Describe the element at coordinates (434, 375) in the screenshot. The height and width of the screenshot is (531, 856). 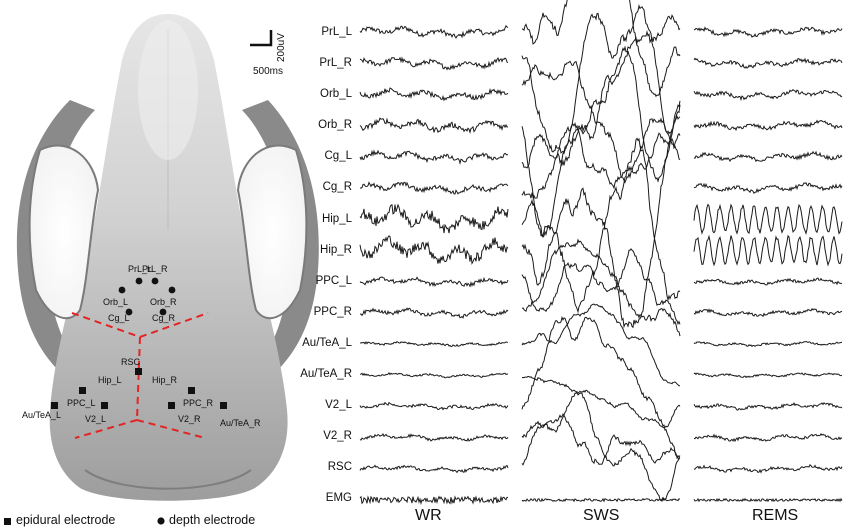
I see `trace-au-tea-r-wr` at that location.